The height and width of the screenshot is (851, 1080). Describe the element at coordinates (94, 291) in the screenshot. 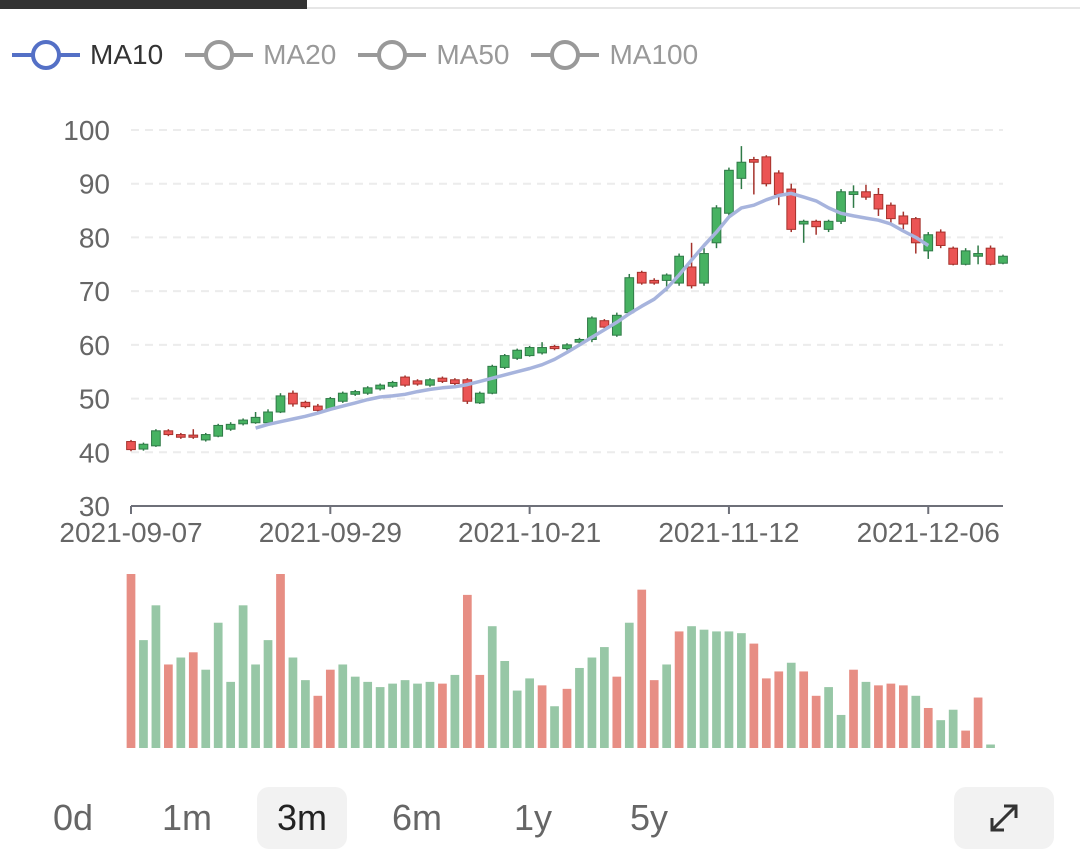

I see `y-tick-label: 70` at that location.